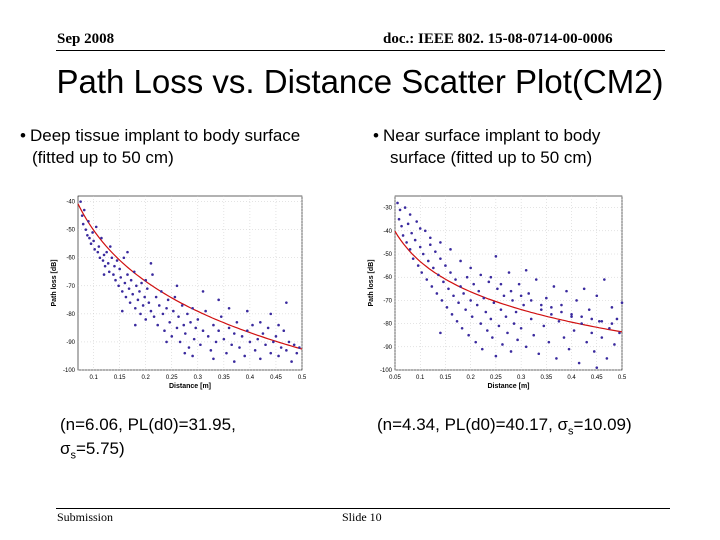  Describe the element at coordinates (387, 232) in the screenshot. I see `y-tick-label: -40` at that location.